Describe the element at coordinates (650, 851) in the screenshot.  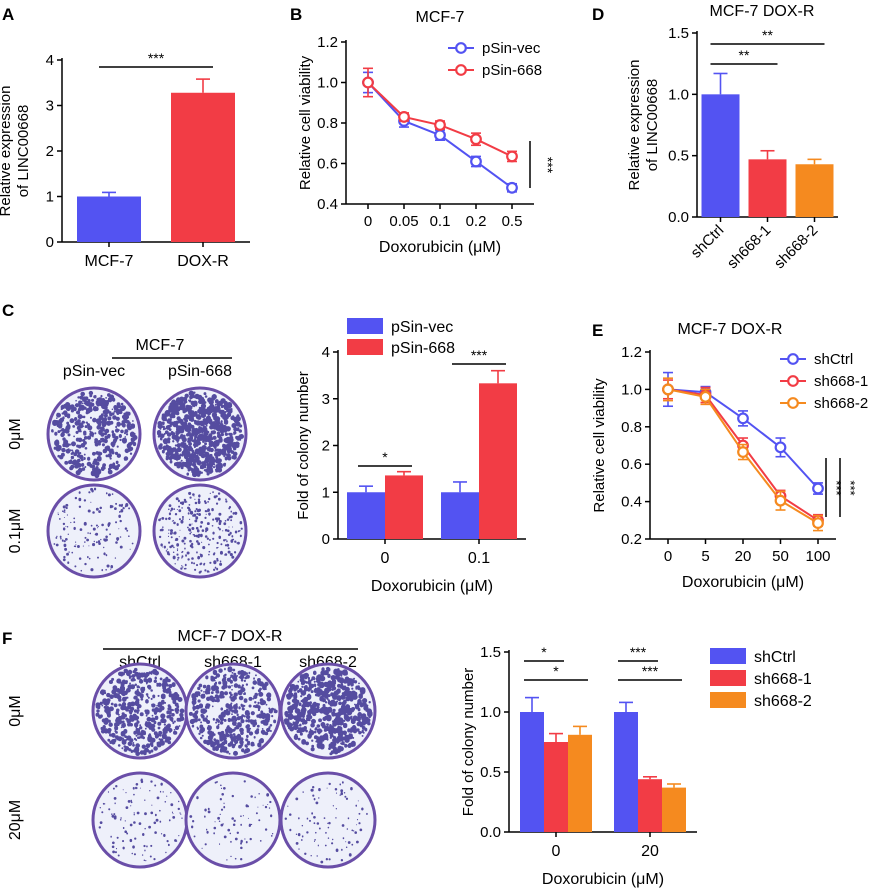
I see `x-tick-label: 20` at that location.